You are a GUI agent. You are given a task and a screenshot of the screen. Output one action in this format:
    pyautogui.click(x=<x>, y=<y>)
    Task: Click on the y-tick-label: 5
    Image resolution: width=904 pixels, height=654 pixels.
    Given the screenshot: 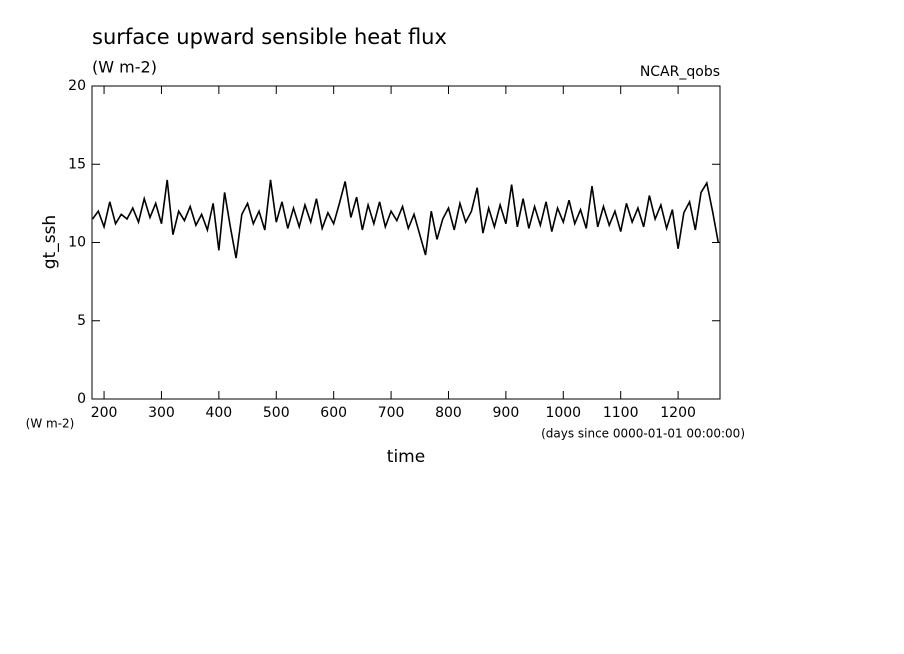 What is the action you would take?
    pyautogui.click(x=81, y=321)
    